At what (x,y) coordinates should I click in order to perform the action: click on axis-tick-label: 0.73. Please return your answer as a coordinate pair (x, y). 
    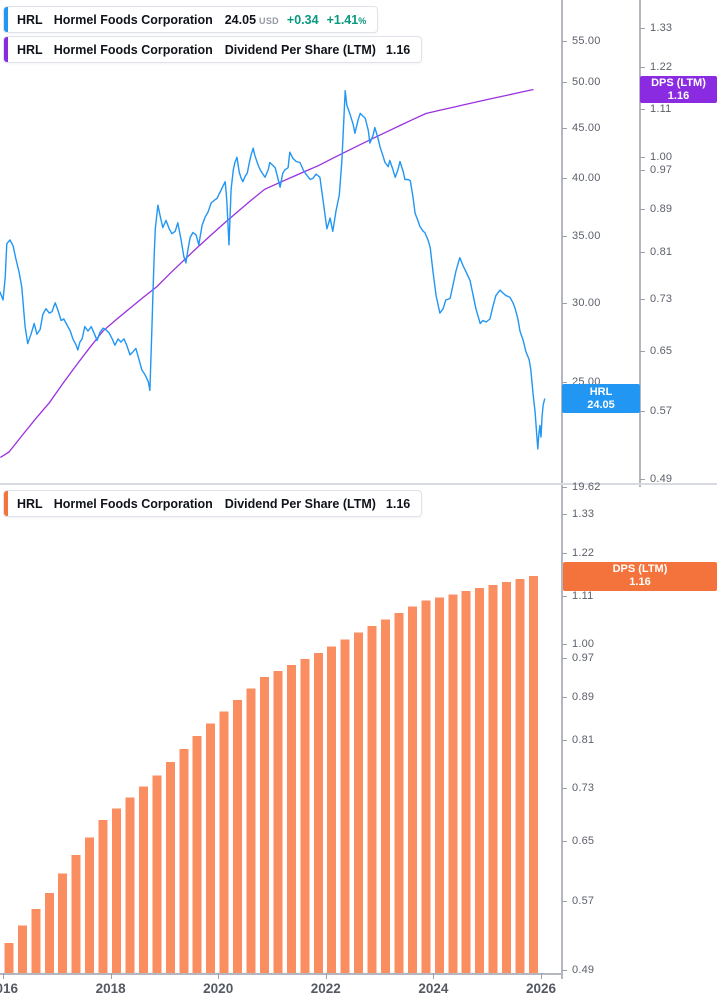
    Looking at the image, I should click on (661, 298).